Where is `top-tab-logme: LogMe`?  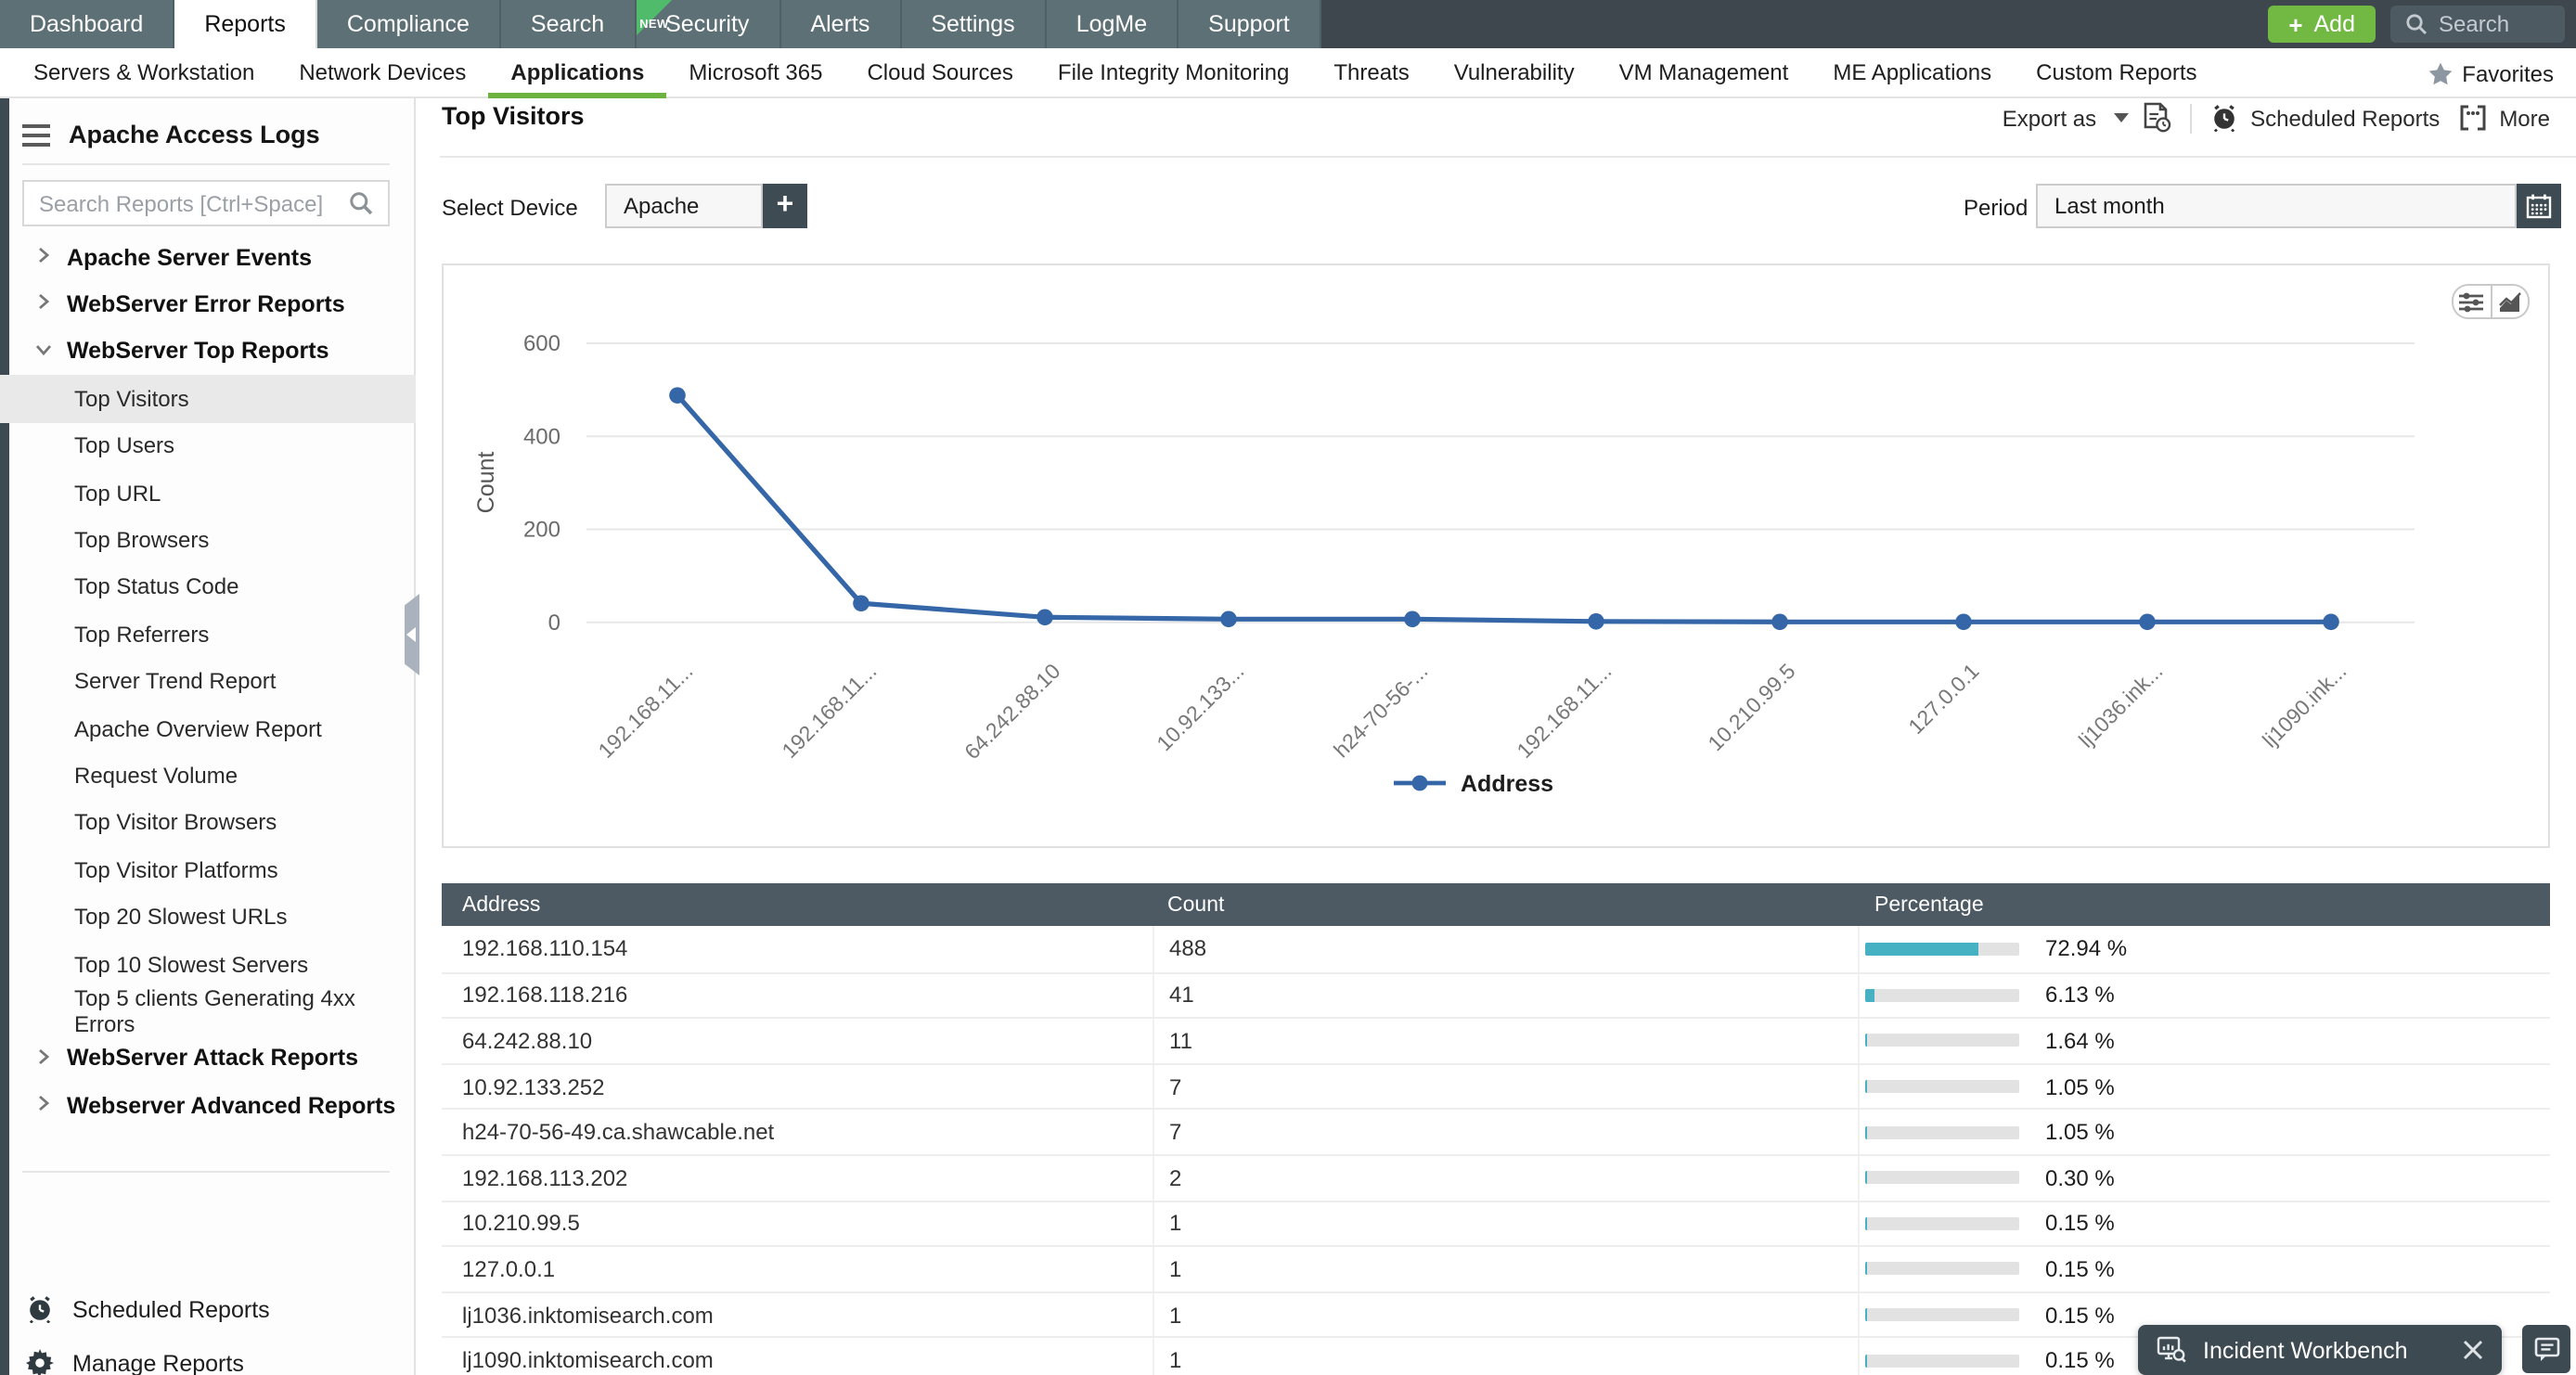
top-tab-logme: LogMe is located at coordinates (1113, 24).